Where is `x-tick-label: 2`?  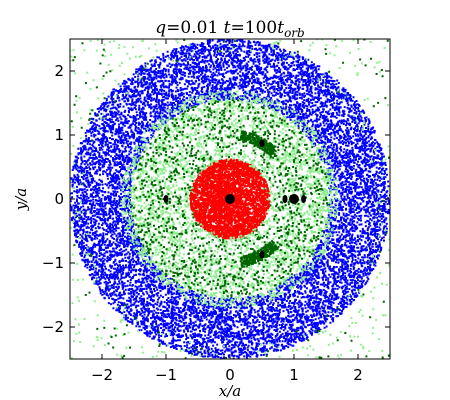 x-tick-label: 2 is located at coordinates (358, 375).